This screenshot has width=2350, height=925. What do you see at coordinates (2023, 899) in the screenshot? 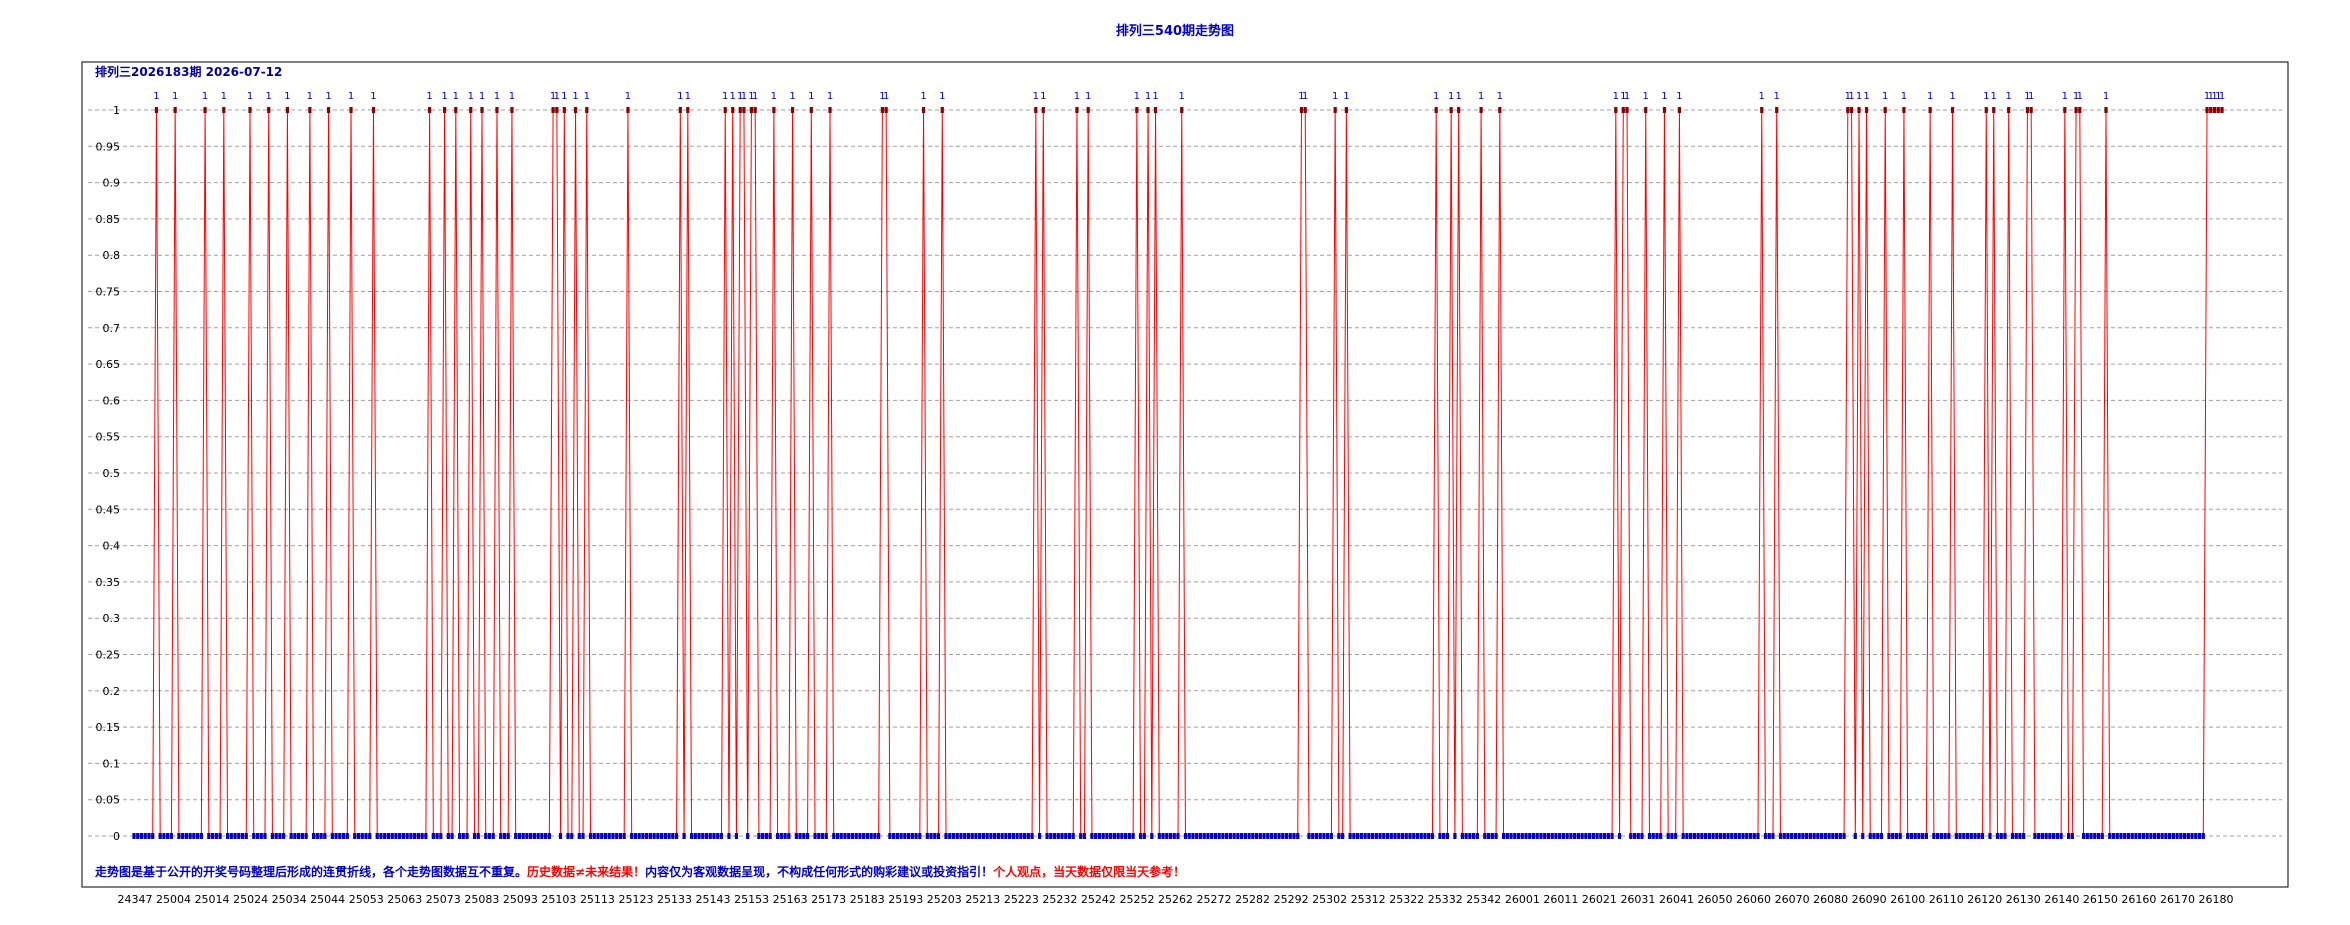
I see `x-tick-label: 26130` at bounding box center [2023, 899].